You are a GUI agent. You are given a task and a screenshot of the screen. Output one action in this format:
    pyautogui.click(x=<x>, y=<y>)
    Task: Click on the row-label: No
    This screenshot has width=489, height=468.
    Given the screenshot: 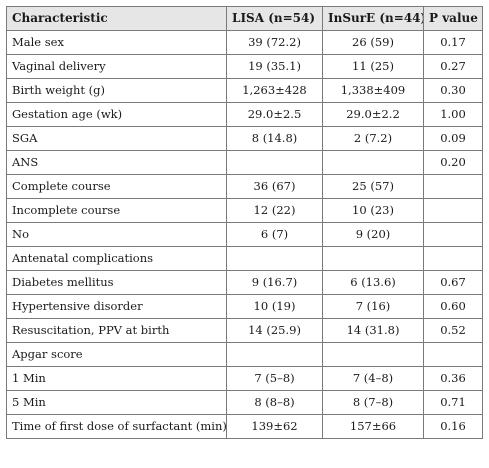 What is the action you would take?
    pyautogui.click(x=116, y=234)
    